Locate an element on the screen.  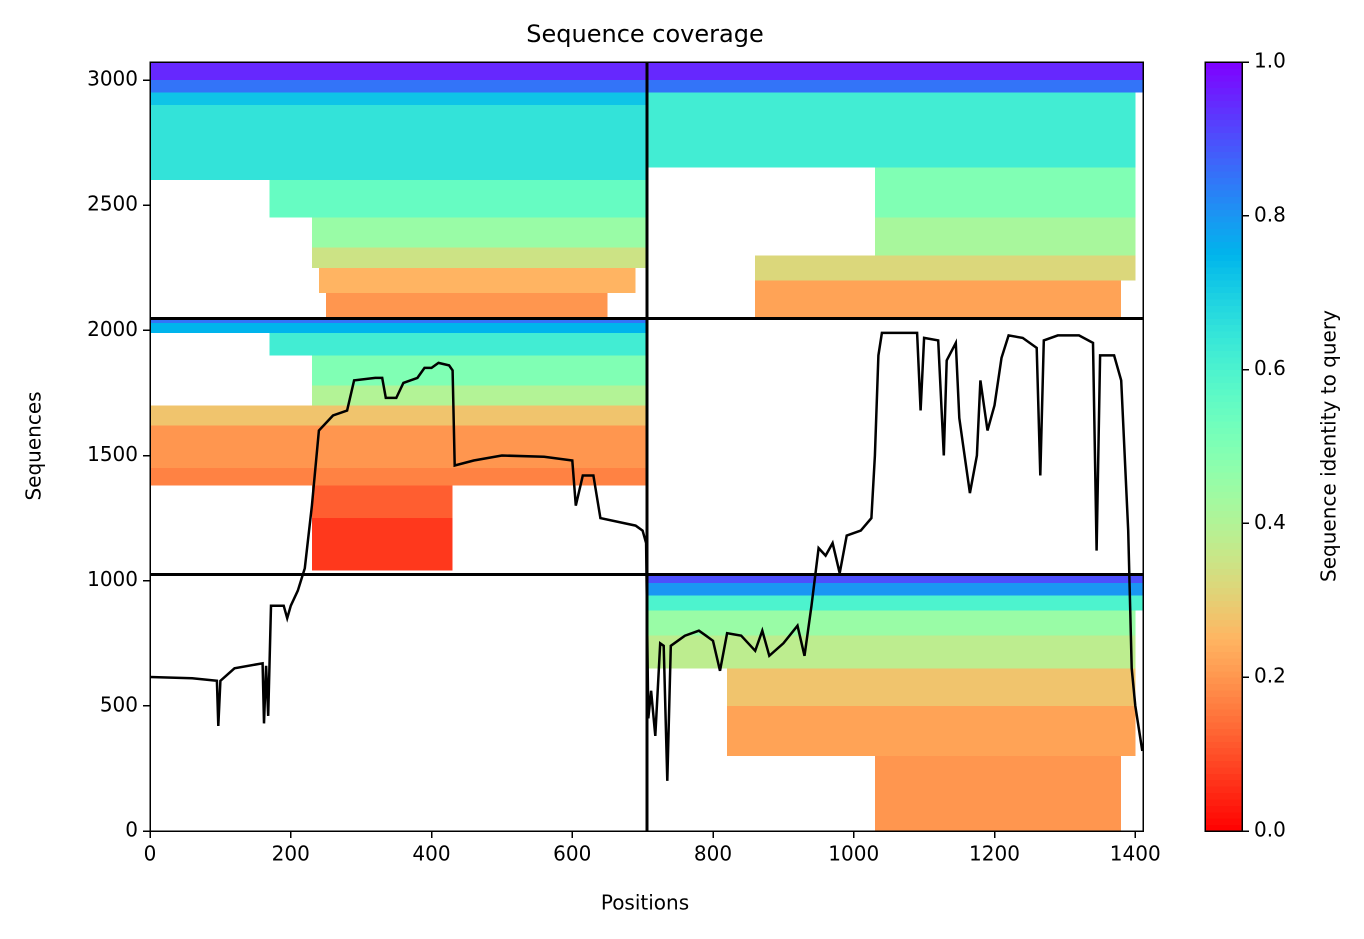
y-tick-label: 1000 is located at coordinates (112, 579).